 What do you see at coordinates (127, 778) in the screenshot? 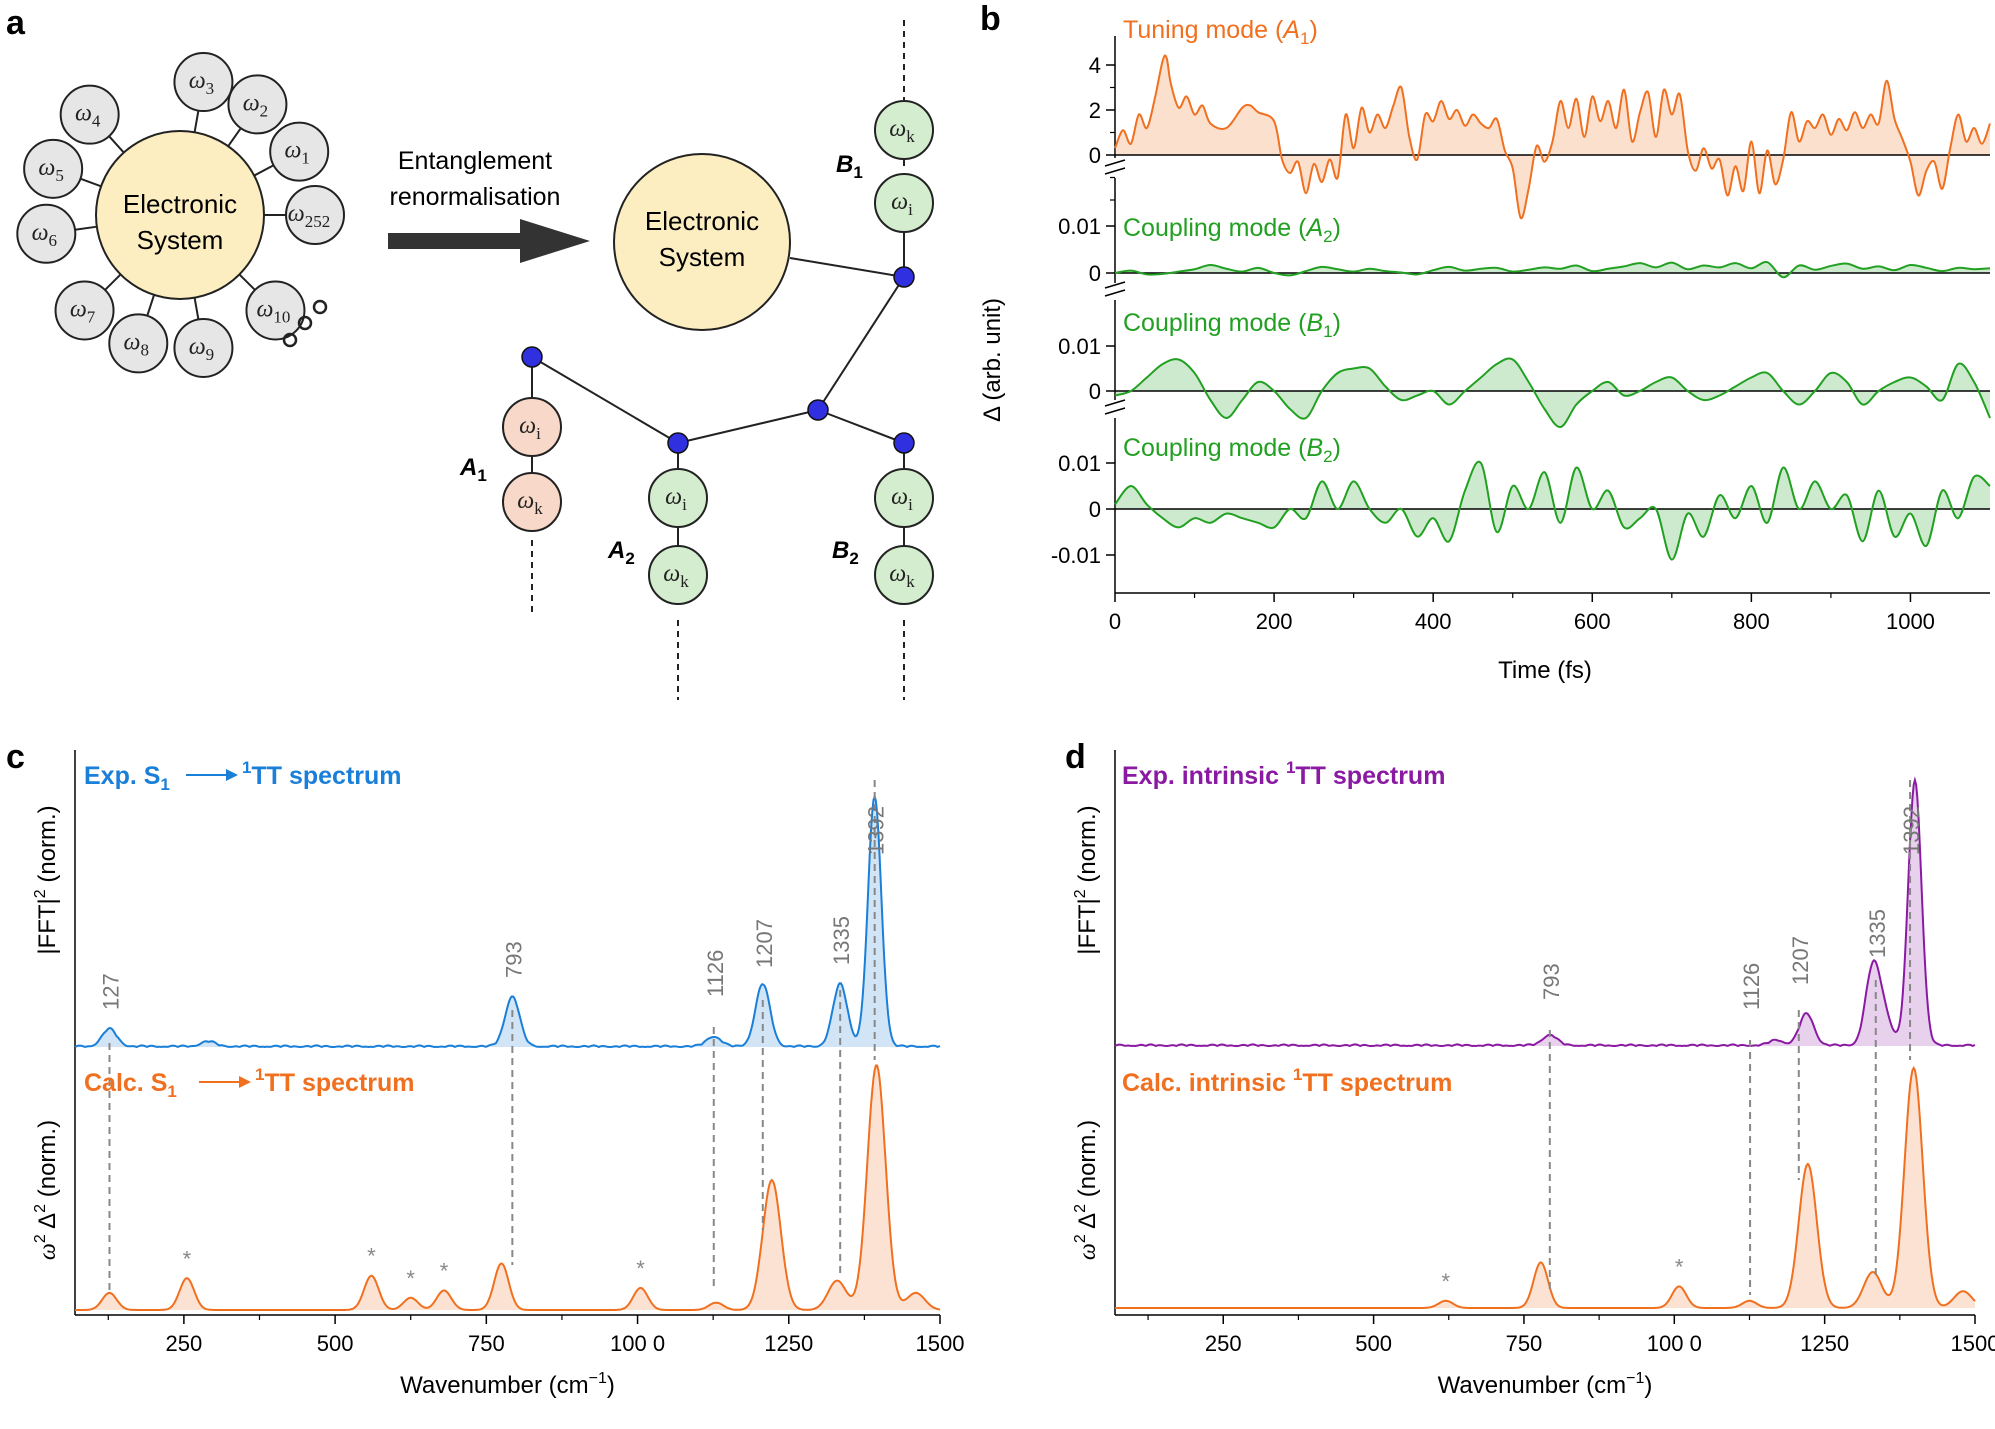
I see `exp-title: Exp. S1` at bounding box center [127, 778].